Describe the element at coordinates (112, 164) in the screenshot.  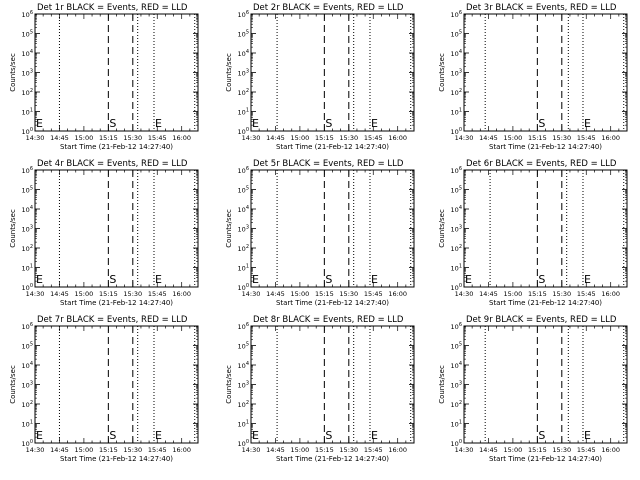
I see `panel-title: Det 4r BLACK = Events, RED = LLD` at that location.